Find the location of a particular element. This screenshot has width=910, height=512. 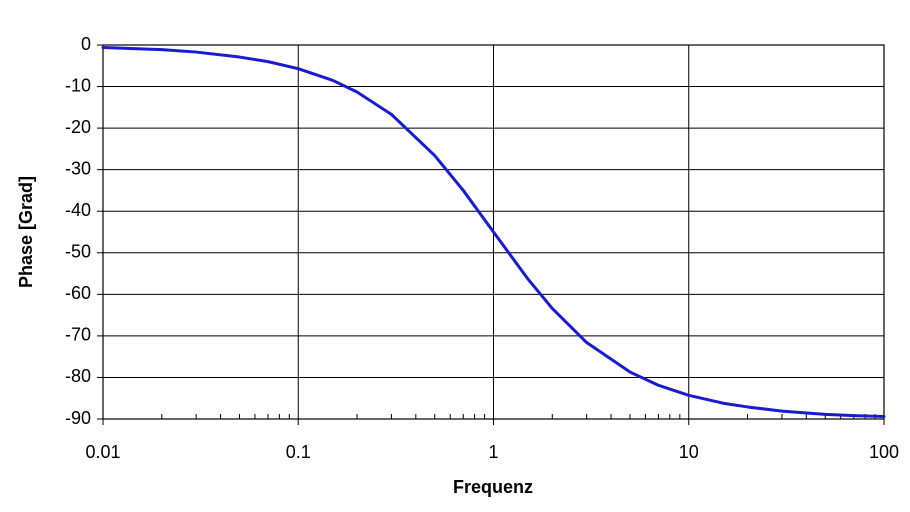

y-tick-label: -40 is located at coordinates (78, 210).